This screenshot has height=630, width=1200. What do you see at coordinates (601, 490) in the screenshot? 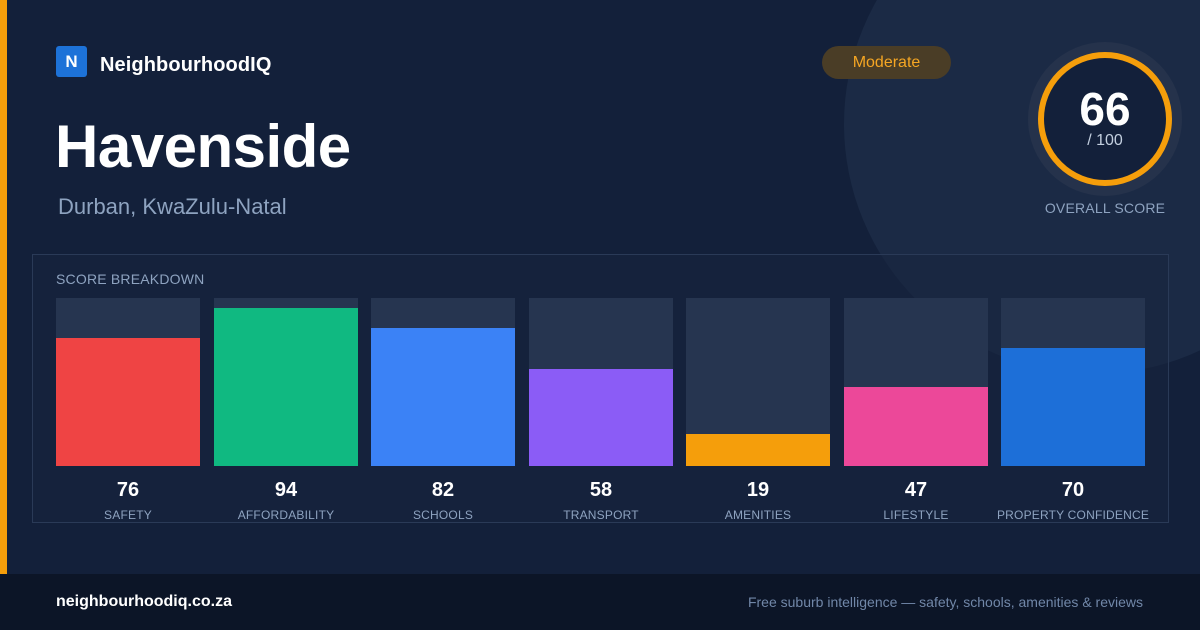
I see `bar-value-3: 58` at bounding box center [601, 490].